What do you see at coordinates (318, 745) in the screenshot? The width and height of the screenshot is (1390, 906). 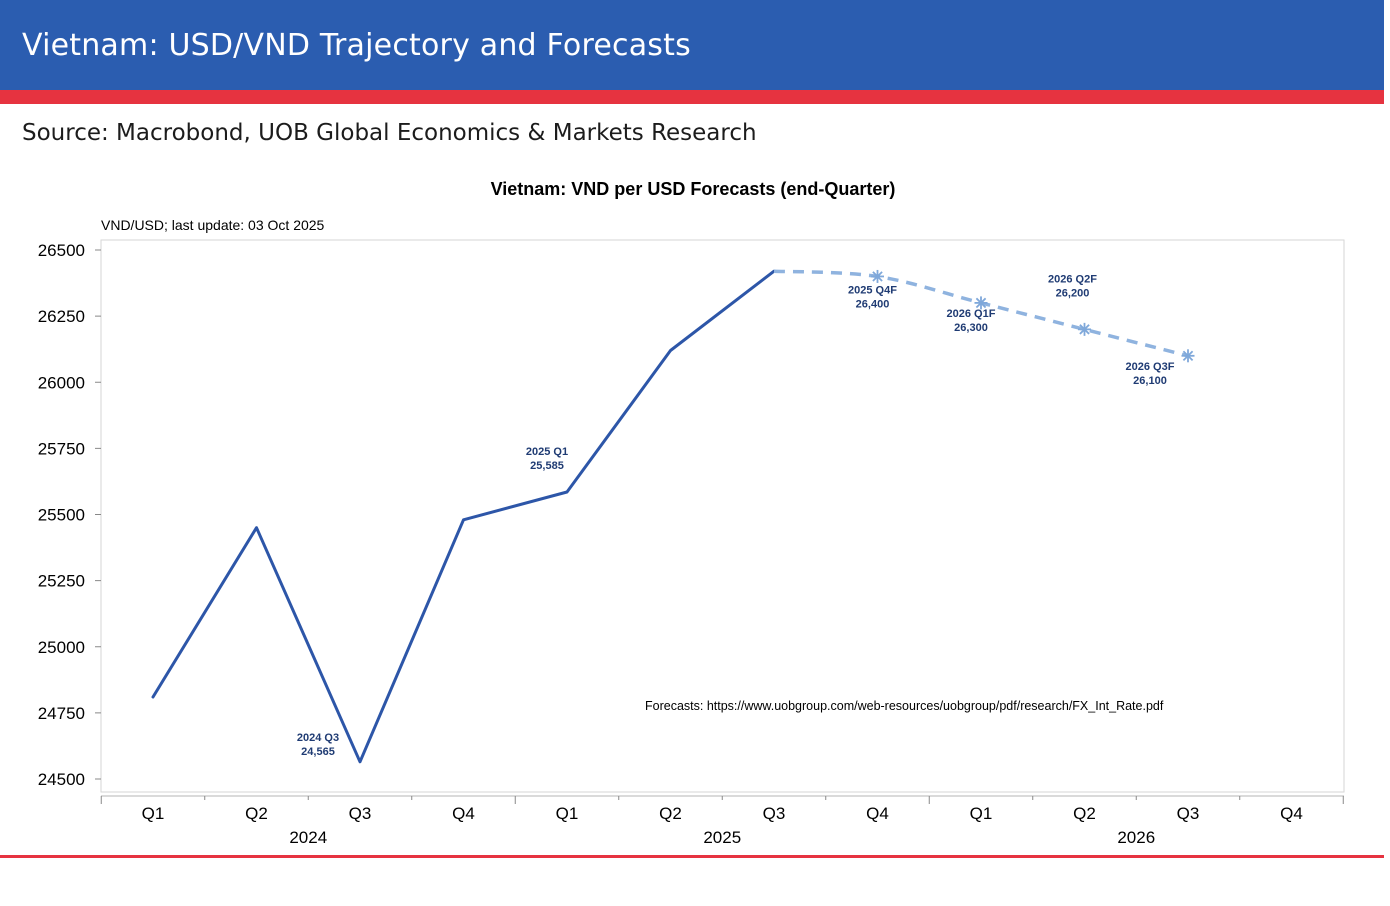 I see `data-label: 2024 Q3 24,565` at bounding box center [318, 745].